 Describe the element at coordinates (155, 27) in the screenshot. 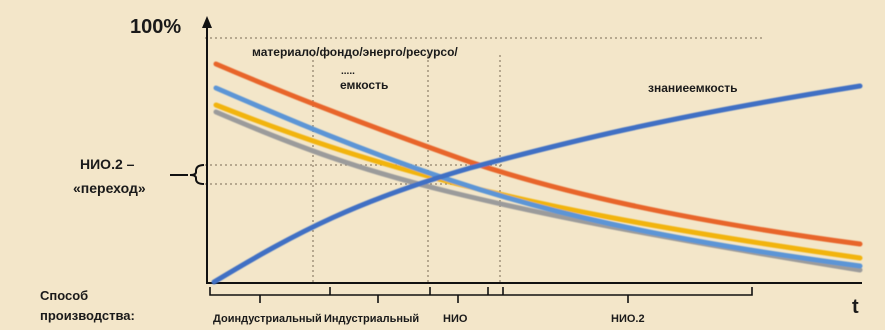

I see `y-top-label: 100%` at that location.